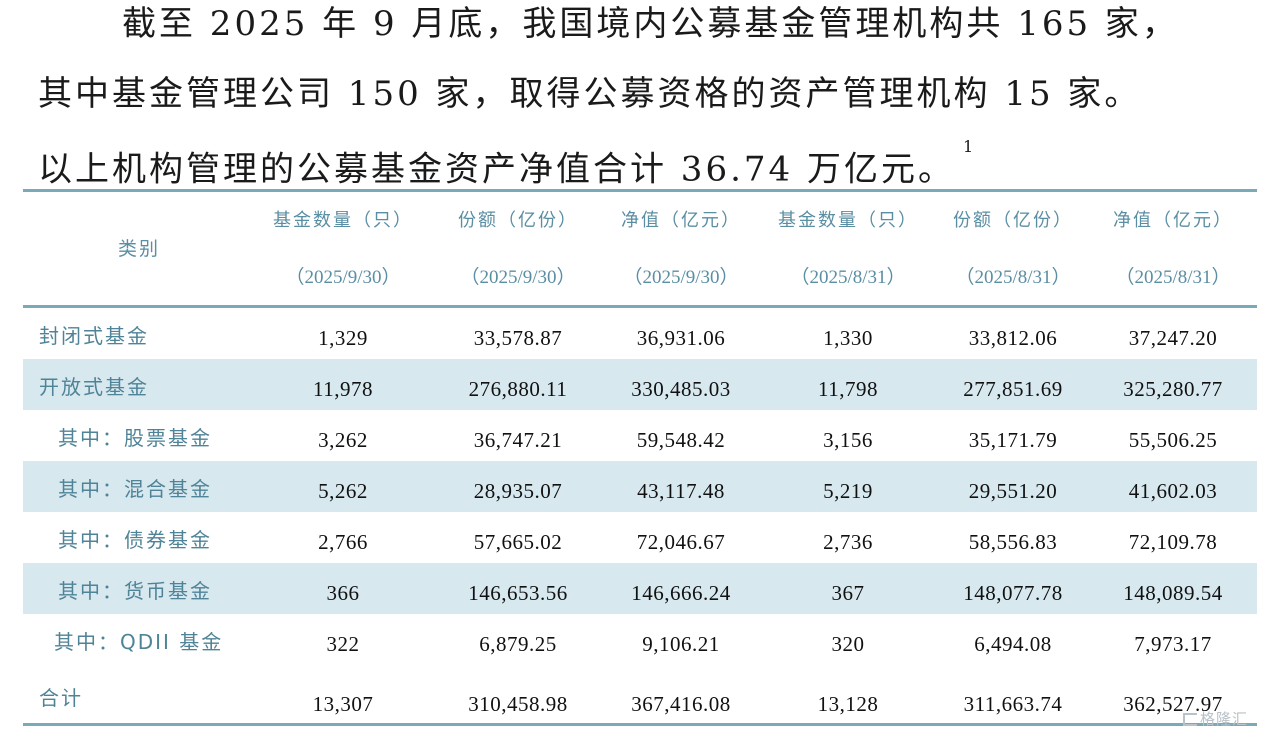 Image resolution: width=1269 pixels, height=739 pixels. What do you see at coordinates (1013, 247) in the screenshot?
I see `header-col-5: 份额（亿份） （2025/8/31）` at bounding box center [1013, 247].